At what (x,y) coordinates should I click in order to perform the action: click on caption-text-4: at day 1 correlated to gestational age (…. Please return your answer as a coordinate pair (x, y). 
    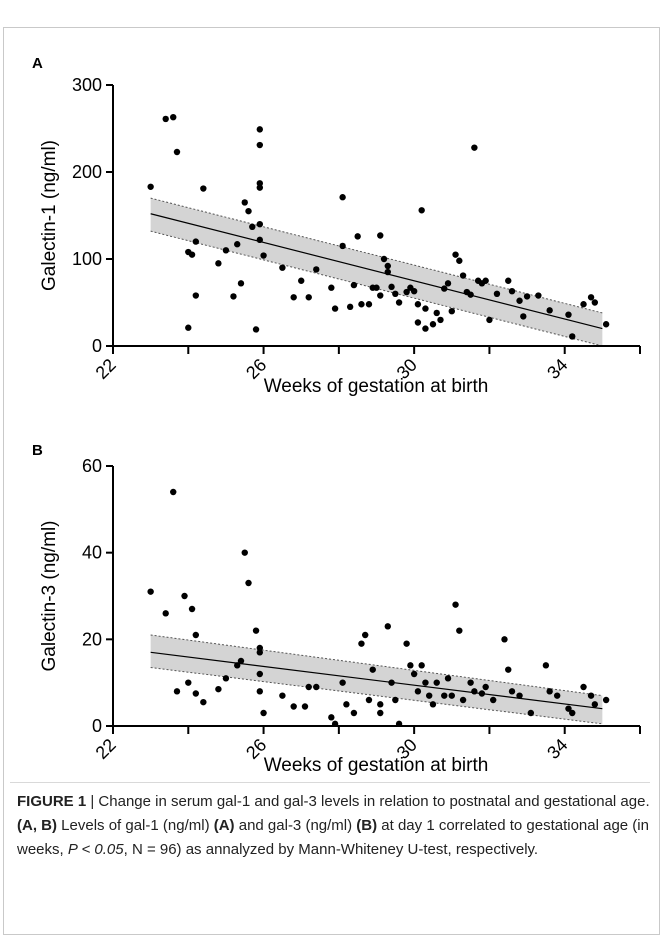
    Looking at the image, I should click on (333, 837).